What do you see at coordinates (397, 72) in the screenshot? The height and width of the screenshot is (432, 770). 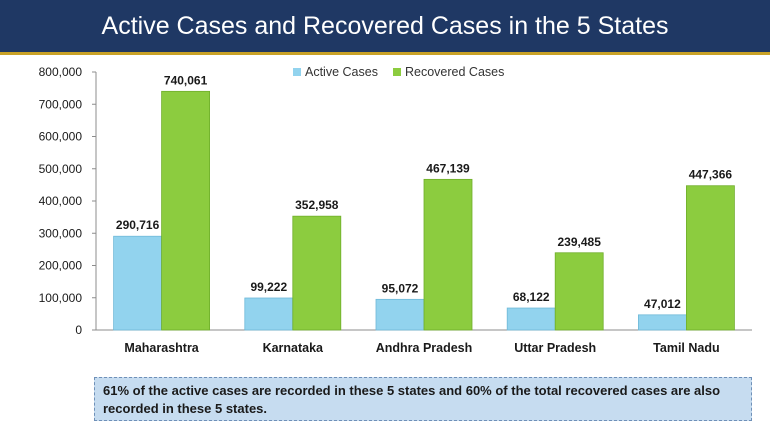 I see `legend-swatch-recovered` at bounding box center [397, 72].